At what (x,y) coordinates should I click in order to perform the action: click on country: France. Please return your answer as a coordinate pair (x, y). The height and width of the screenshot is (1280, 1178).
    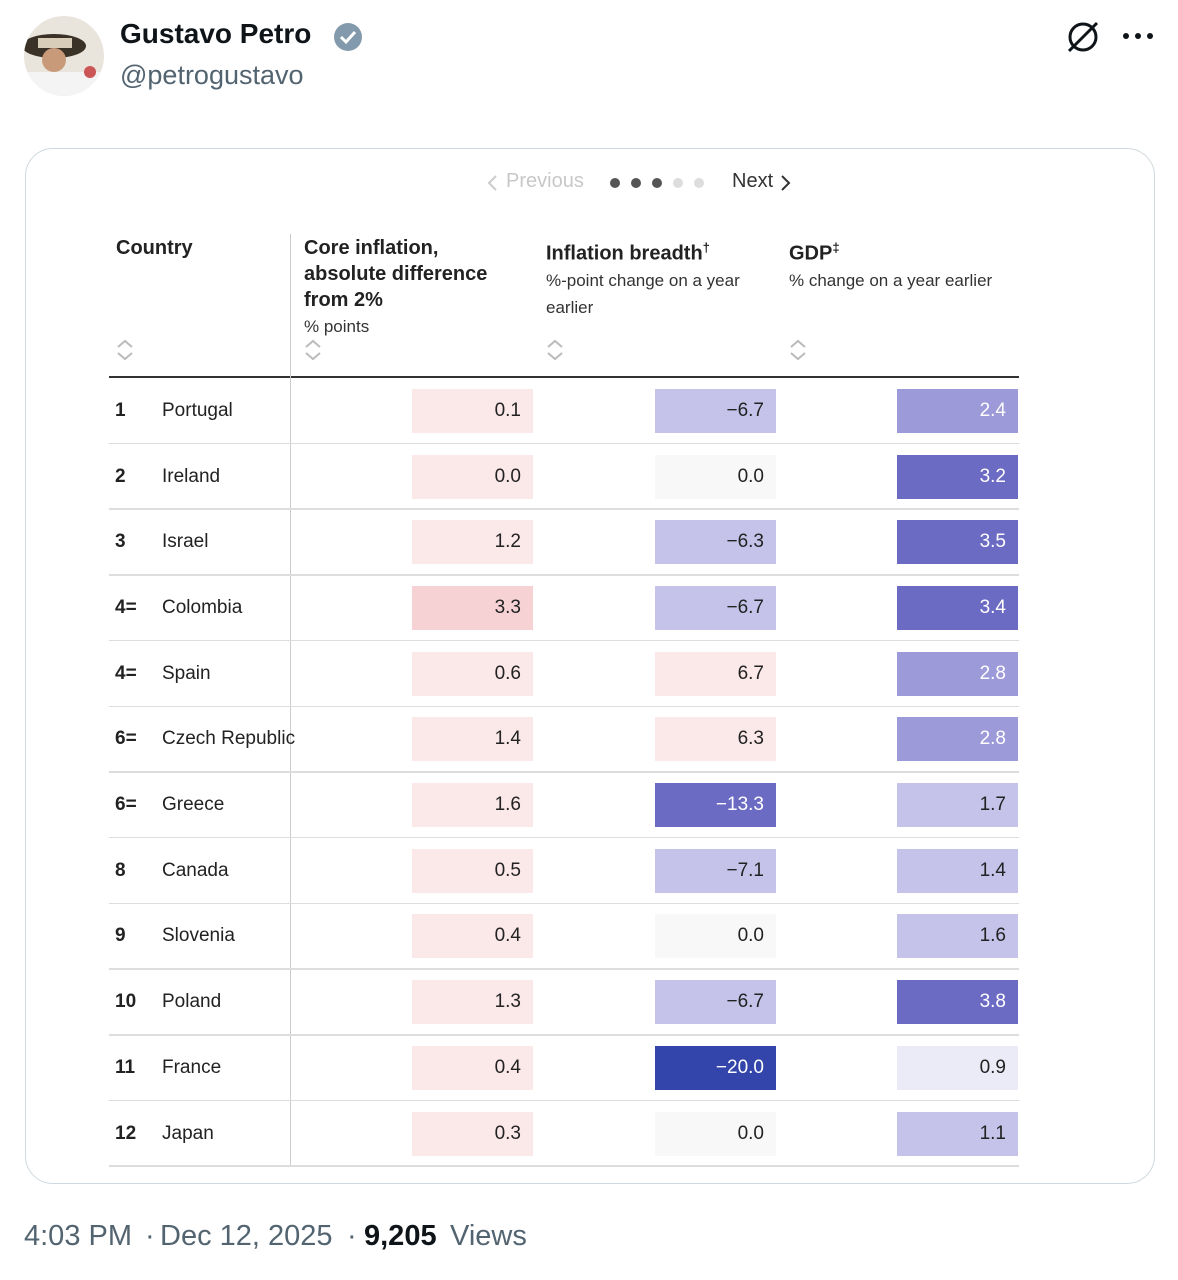
    Looking at the image, I should click on (192, 1067).